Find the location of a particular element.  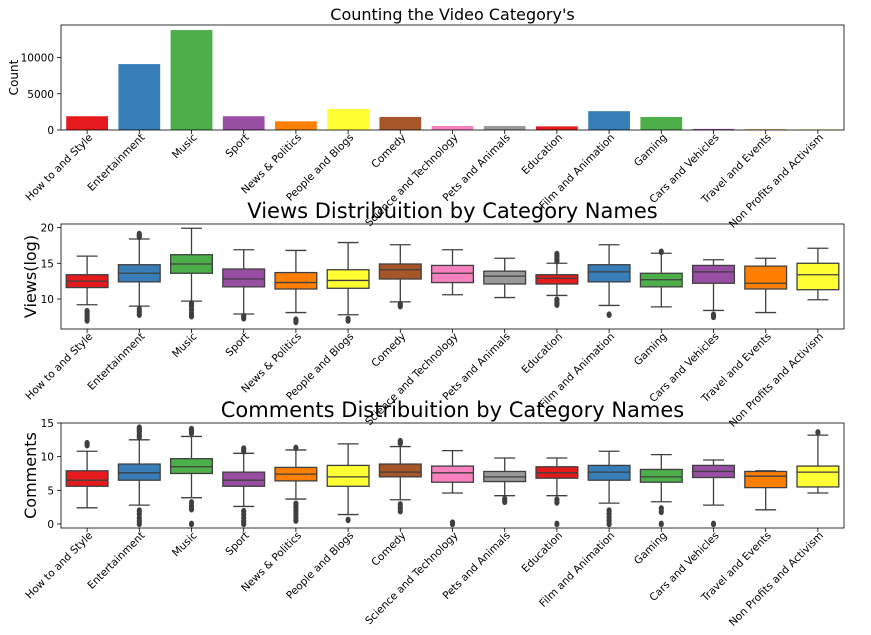

y-axis-label: Comments is located at coordinates (30, 475).